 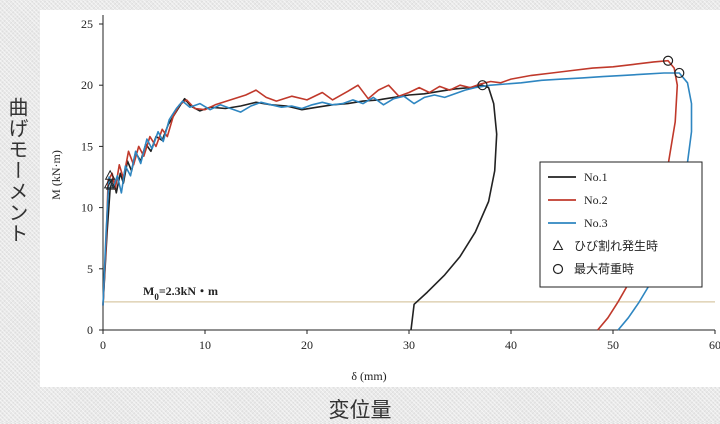 I want to click on y-tick-label-5: 25, so click(x=87, y=24).